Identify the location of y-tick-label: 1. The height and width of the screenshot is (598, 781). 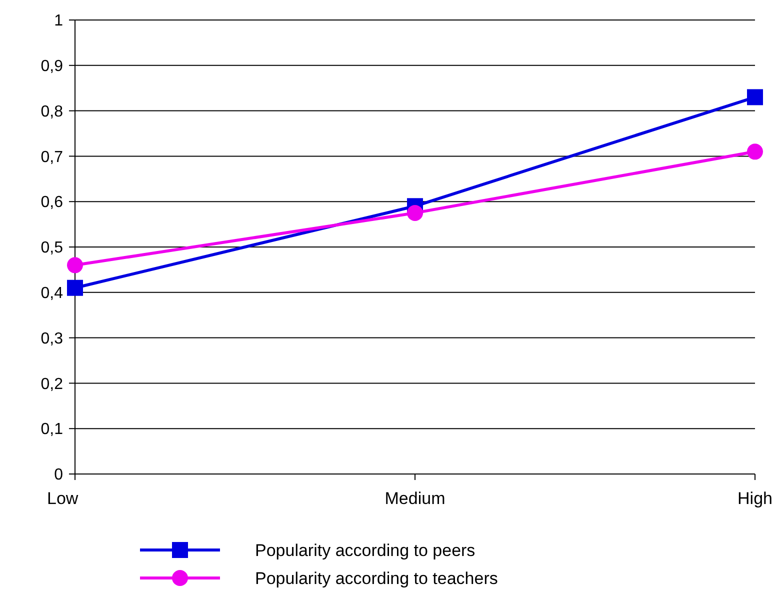
(59, 21).